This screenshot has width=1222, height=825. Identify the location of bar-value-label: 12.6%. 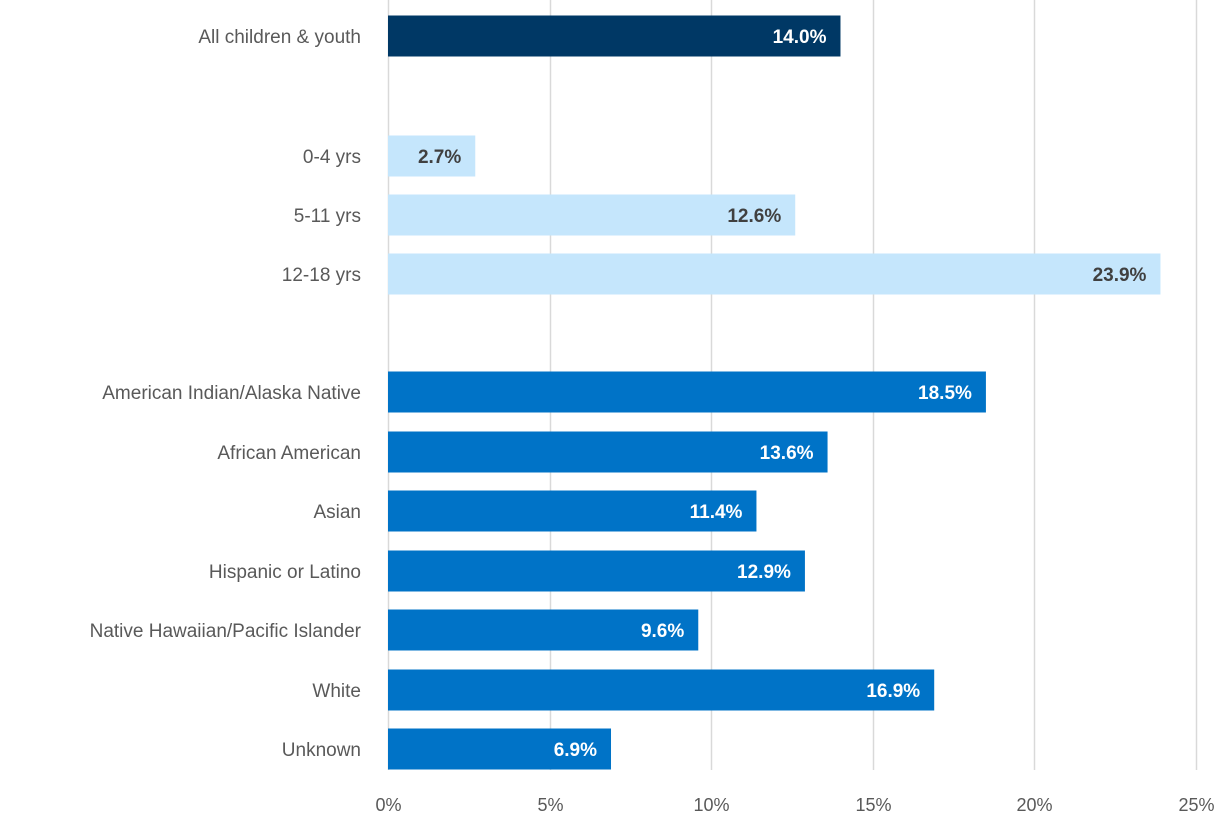
(754, 216).